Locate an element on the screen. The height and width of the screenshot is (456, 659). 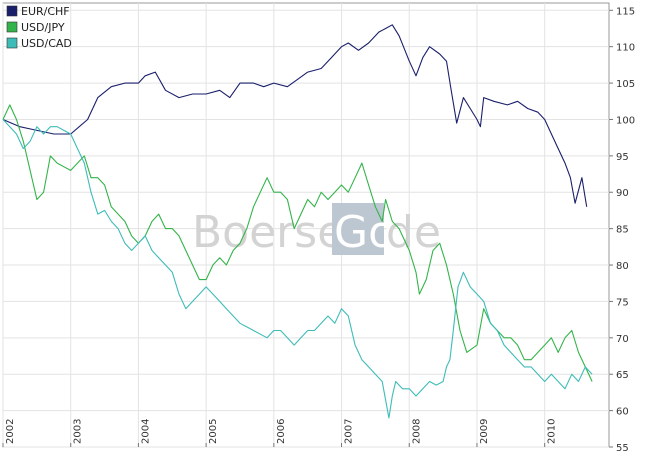
y-tick-label: 90 is located at coordinates (622, 193).